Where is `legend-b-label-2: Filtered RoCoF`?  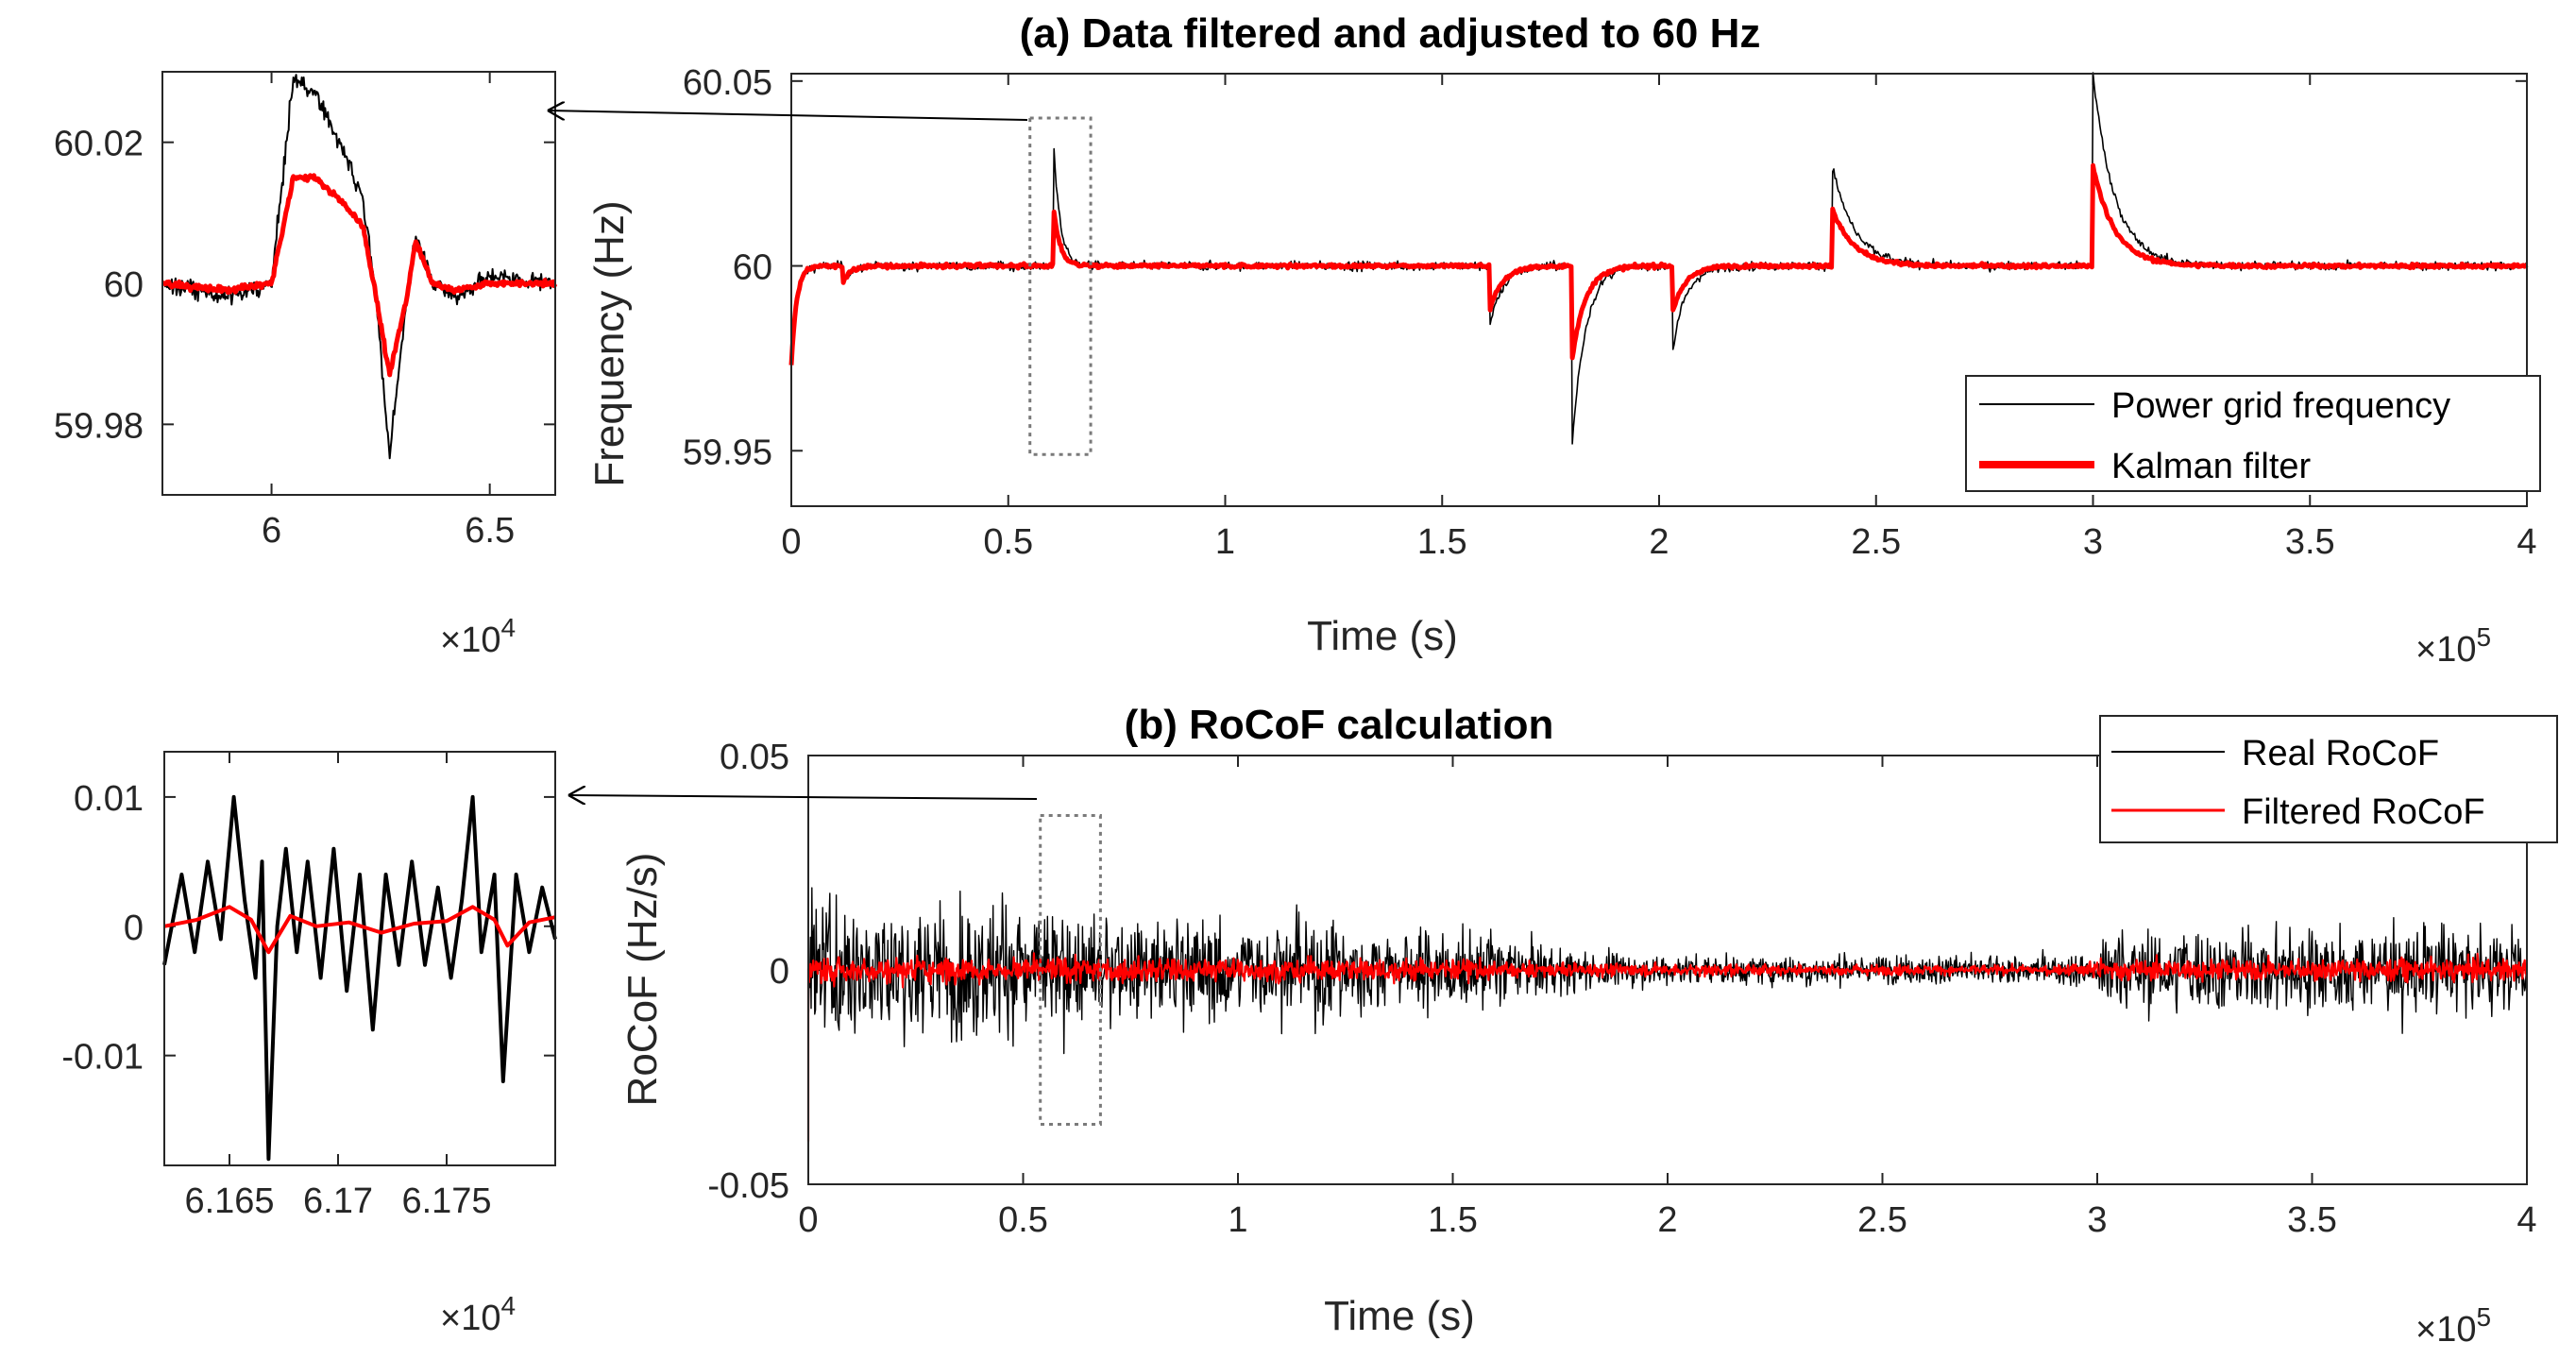 legend-b-label-2: Filtered RoCoF is located at coordinates (2363, 812).